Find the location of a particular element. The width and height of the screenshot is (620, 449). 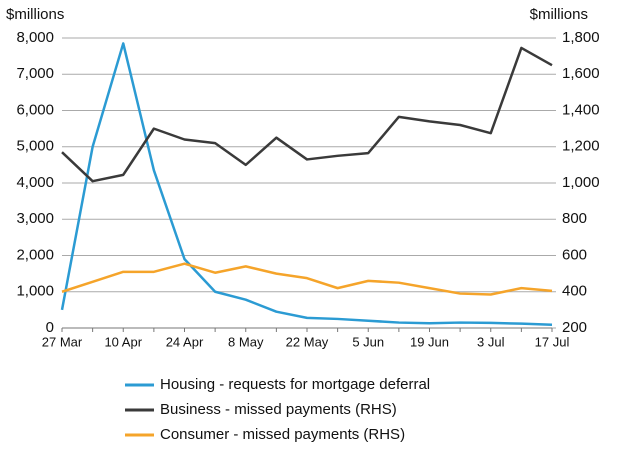

y-tick-label: 7,000 is located at coordinates (35, 73).